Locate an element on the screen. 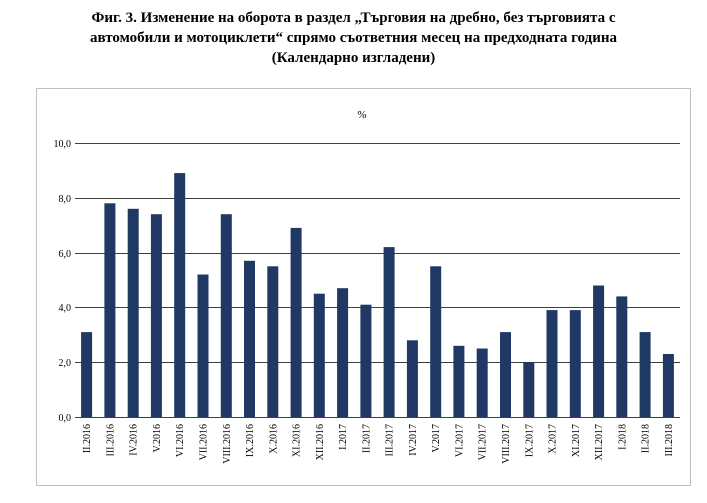 The height and width of the screenshot is (503, 707). x-tick-label: IV.2016 is located at coordinates (134, 440).